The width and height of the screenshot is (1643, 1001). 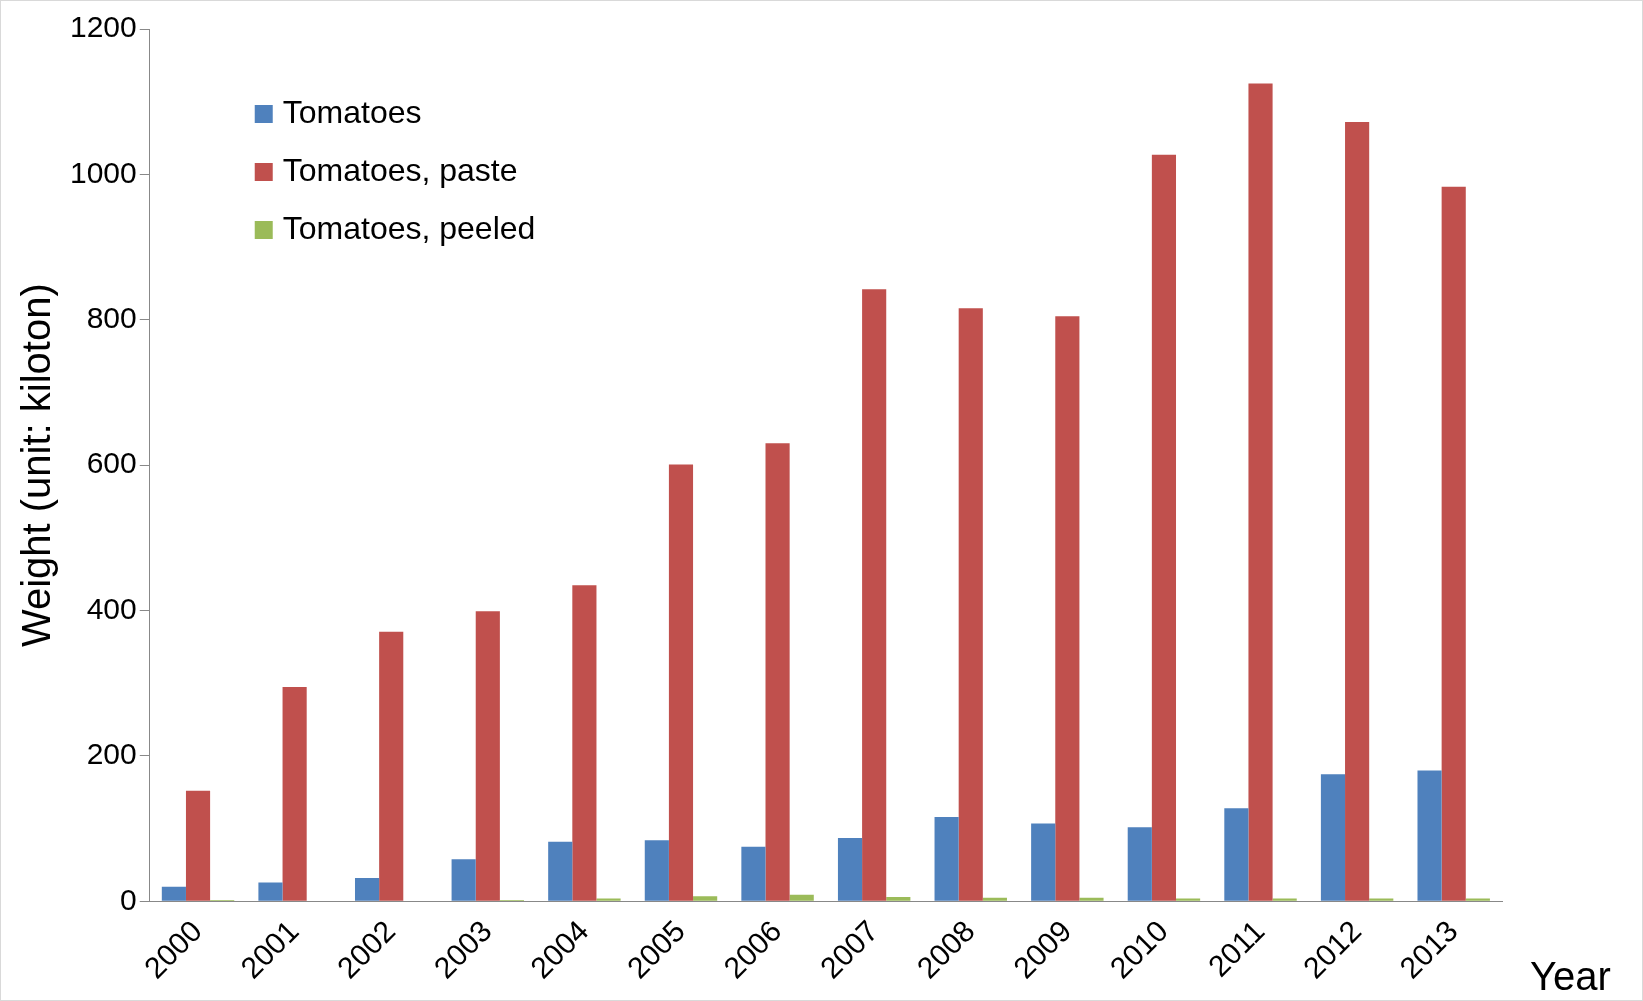 I want to click on y-tick-label: 1200, so click(x=103, y=27).